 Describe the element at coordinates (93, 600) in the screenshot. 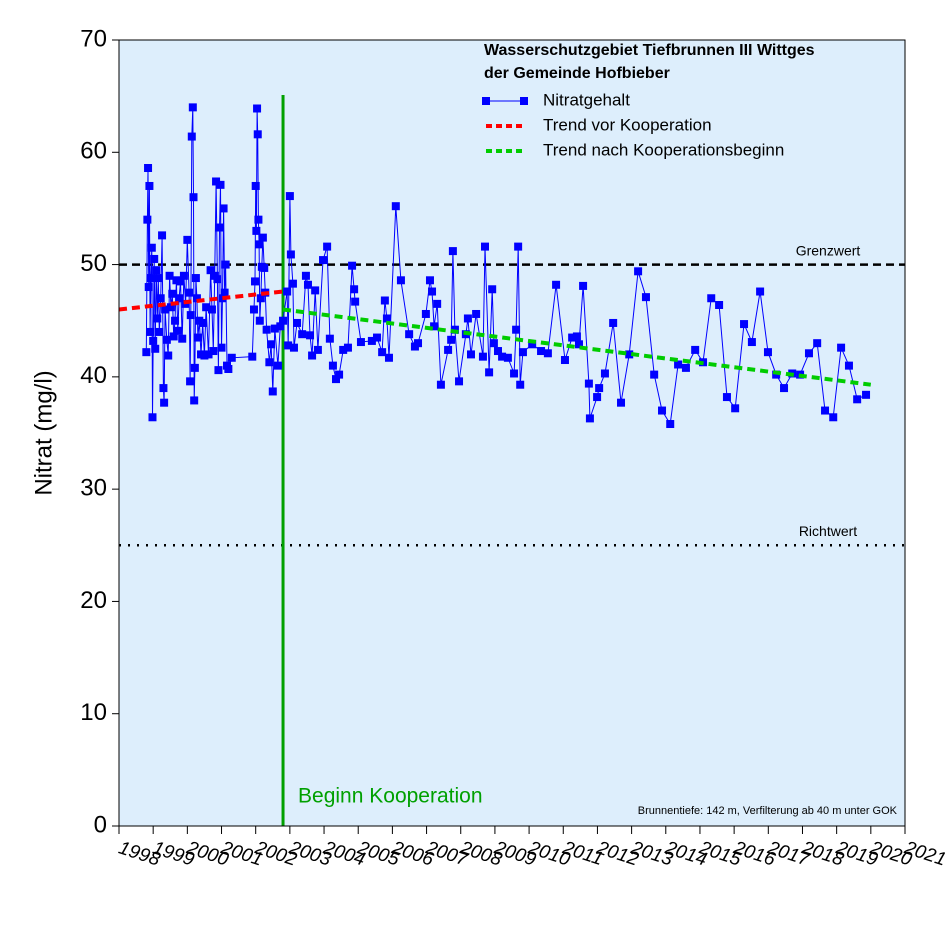

I see `y-tick-label: 20` at that location.